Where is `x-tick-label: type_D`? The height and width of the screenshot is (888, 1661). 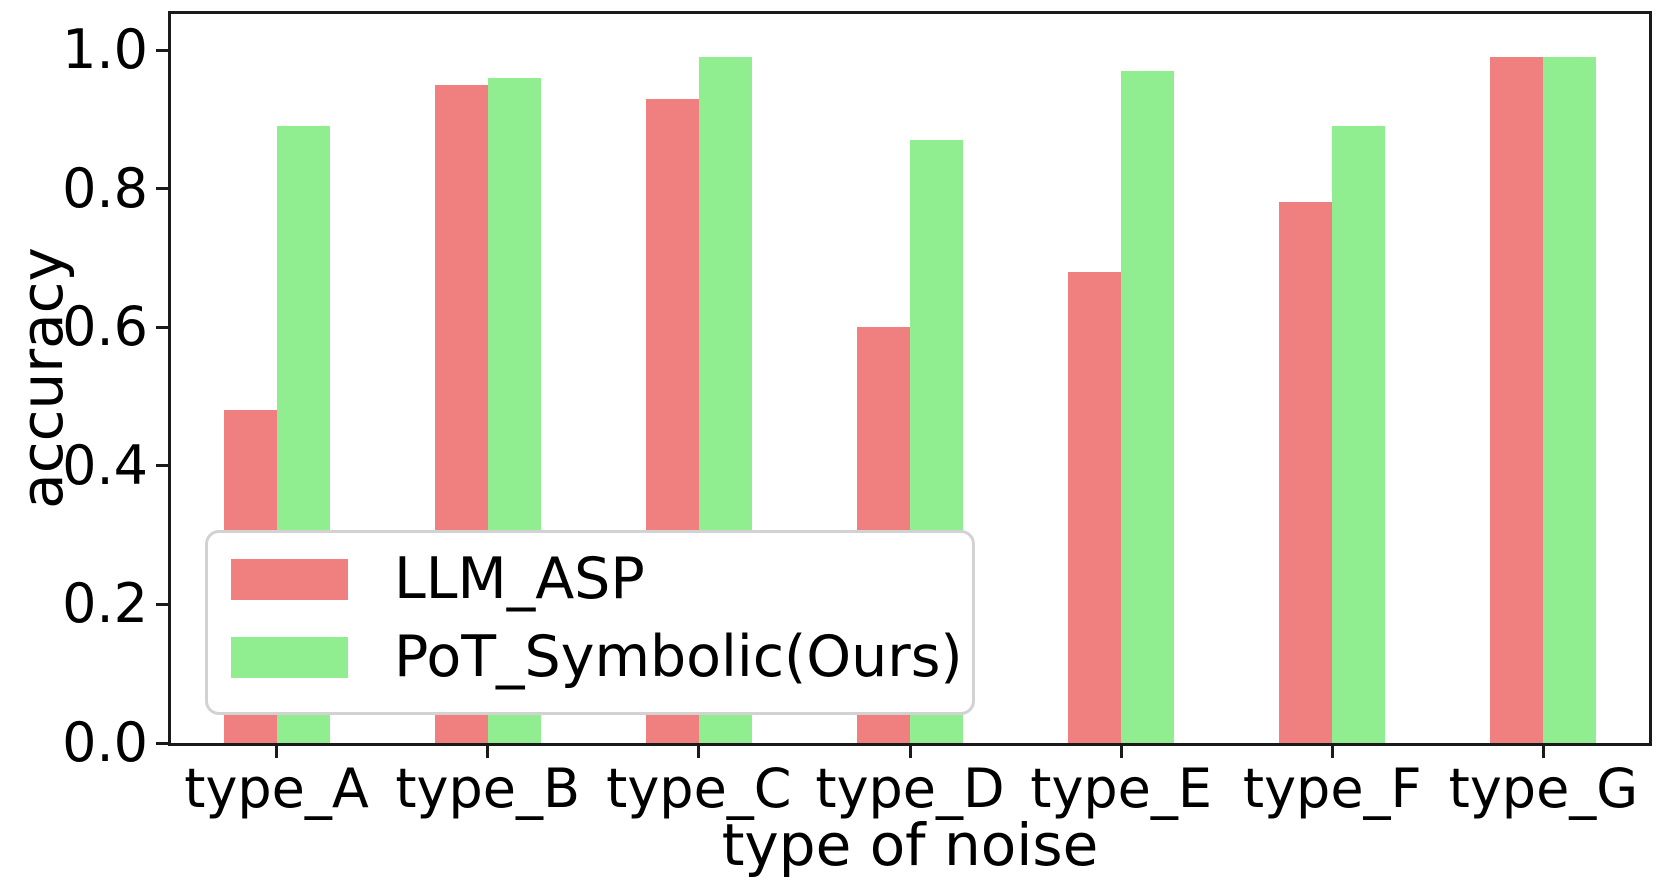 x-tick-label: type_D is located at coordinates (910, 788).